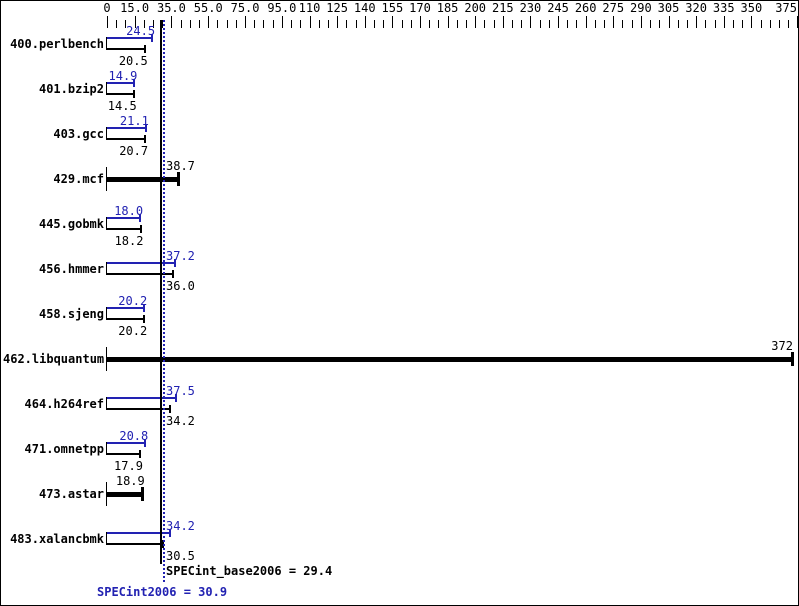 The image size is (799, 606). What do you see at coordinates (475, 8) in the screenshot?
I see `axis-tick-label: 200` at bounding box center [475, 8].